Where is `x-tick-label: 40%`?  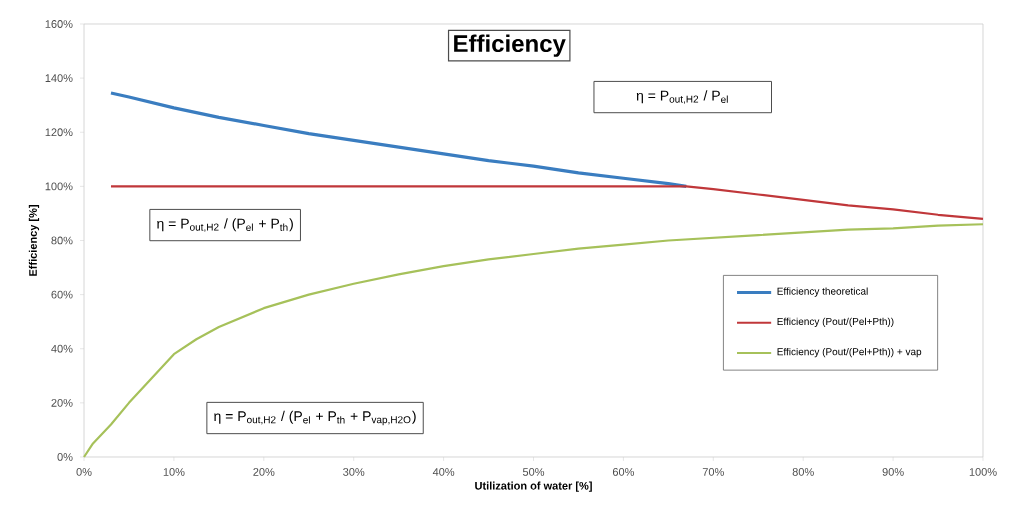 x-tick-label: 40% is located at coordinates (443, 472).